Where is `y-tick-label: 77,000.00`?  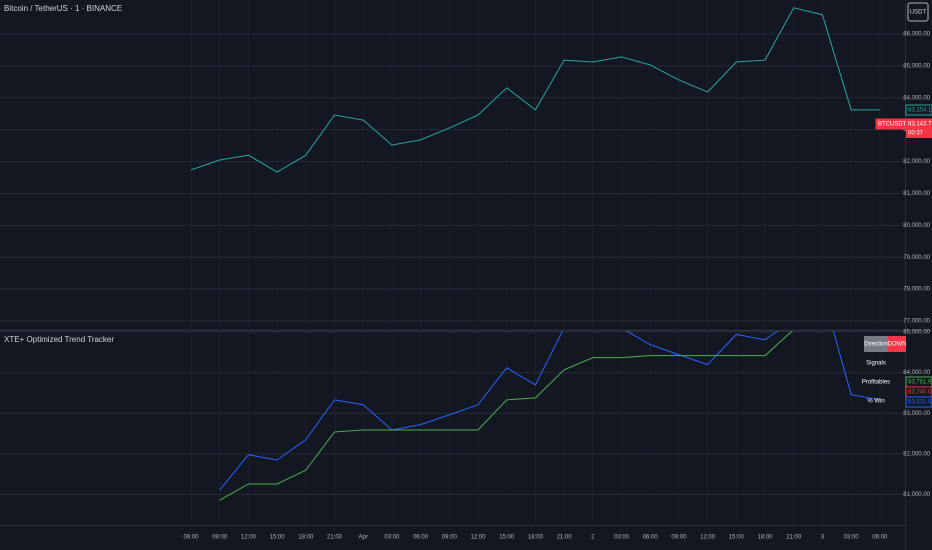
y-tick-label: 77,000.00 is located at coordinates (916, 322).